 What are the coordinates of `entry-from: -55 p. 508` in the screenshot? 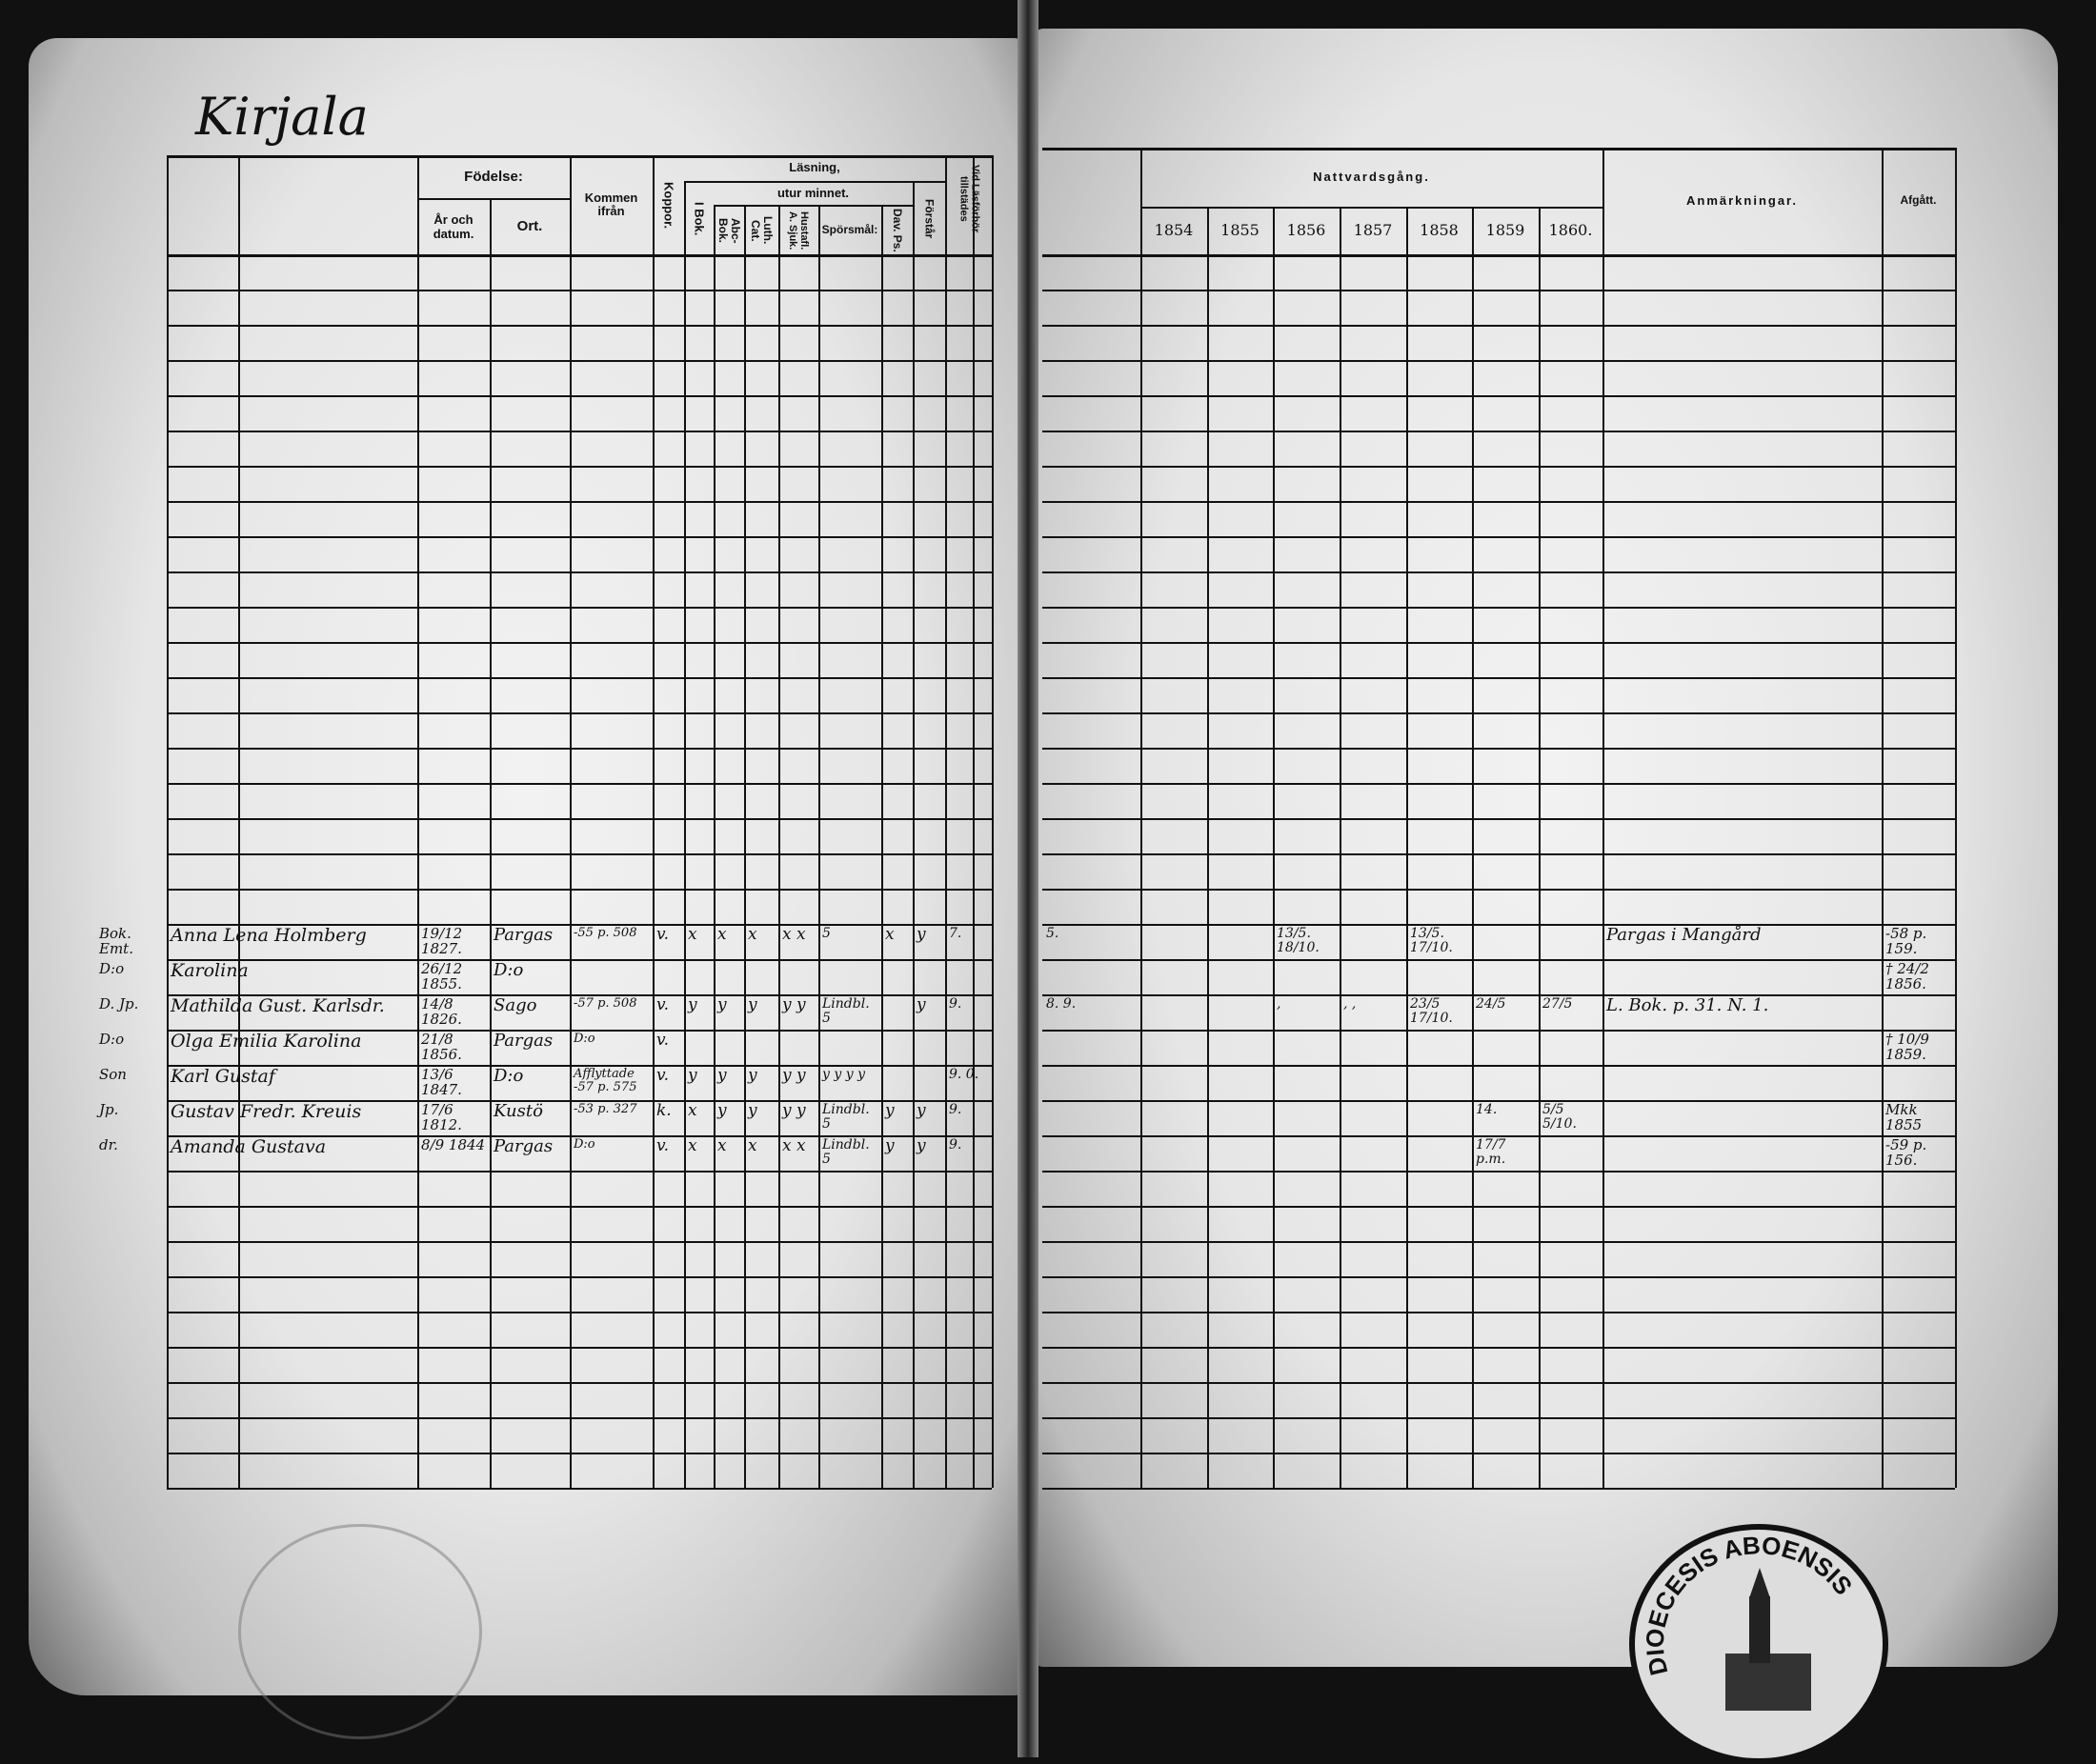 It's located at (606, 933).